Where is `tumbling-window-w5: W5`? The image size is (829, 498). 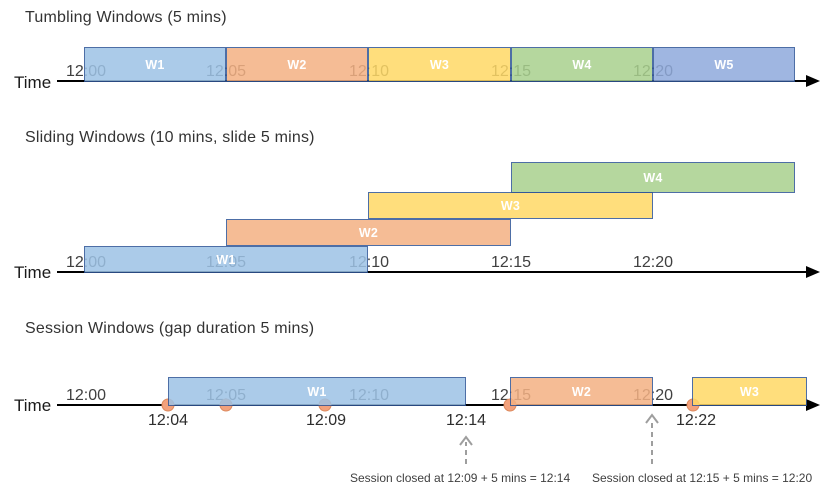 tumbling-window-w5: W5 is located at coordinates (724, 64).